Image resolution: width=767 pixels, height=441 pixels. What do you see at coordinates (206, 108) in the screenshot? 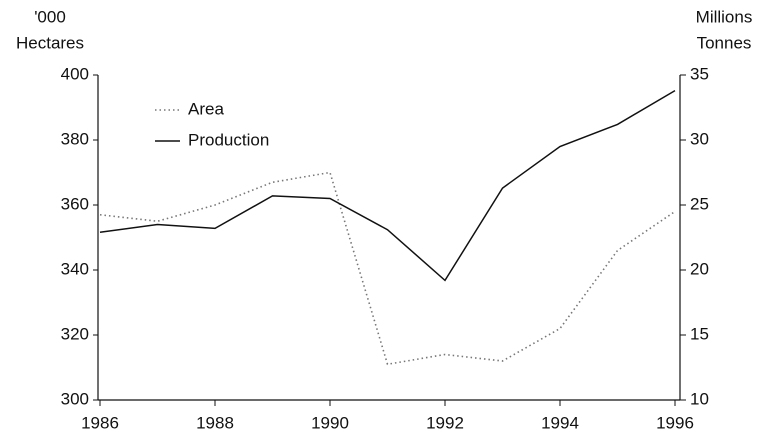
I see `legend-label: Area` at bounding box center [206, 108].